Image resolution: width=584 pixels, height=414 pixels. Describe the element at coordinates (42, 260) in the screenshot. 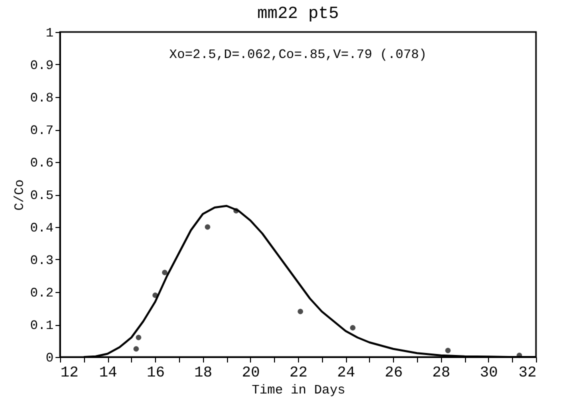

I see `y-tick-label: 0.3` at that location.